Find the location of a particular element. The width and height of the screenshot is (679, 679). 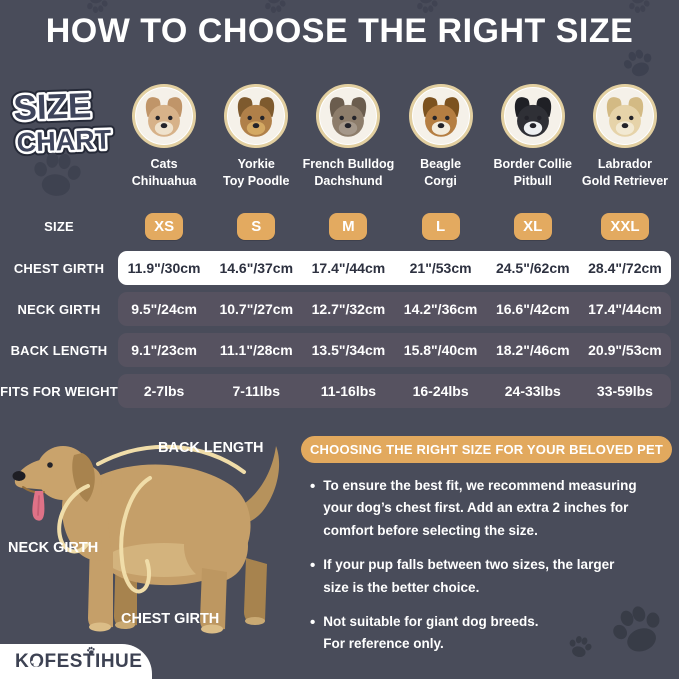

dog-measurement-diagram is located at coordinates (156, 535).